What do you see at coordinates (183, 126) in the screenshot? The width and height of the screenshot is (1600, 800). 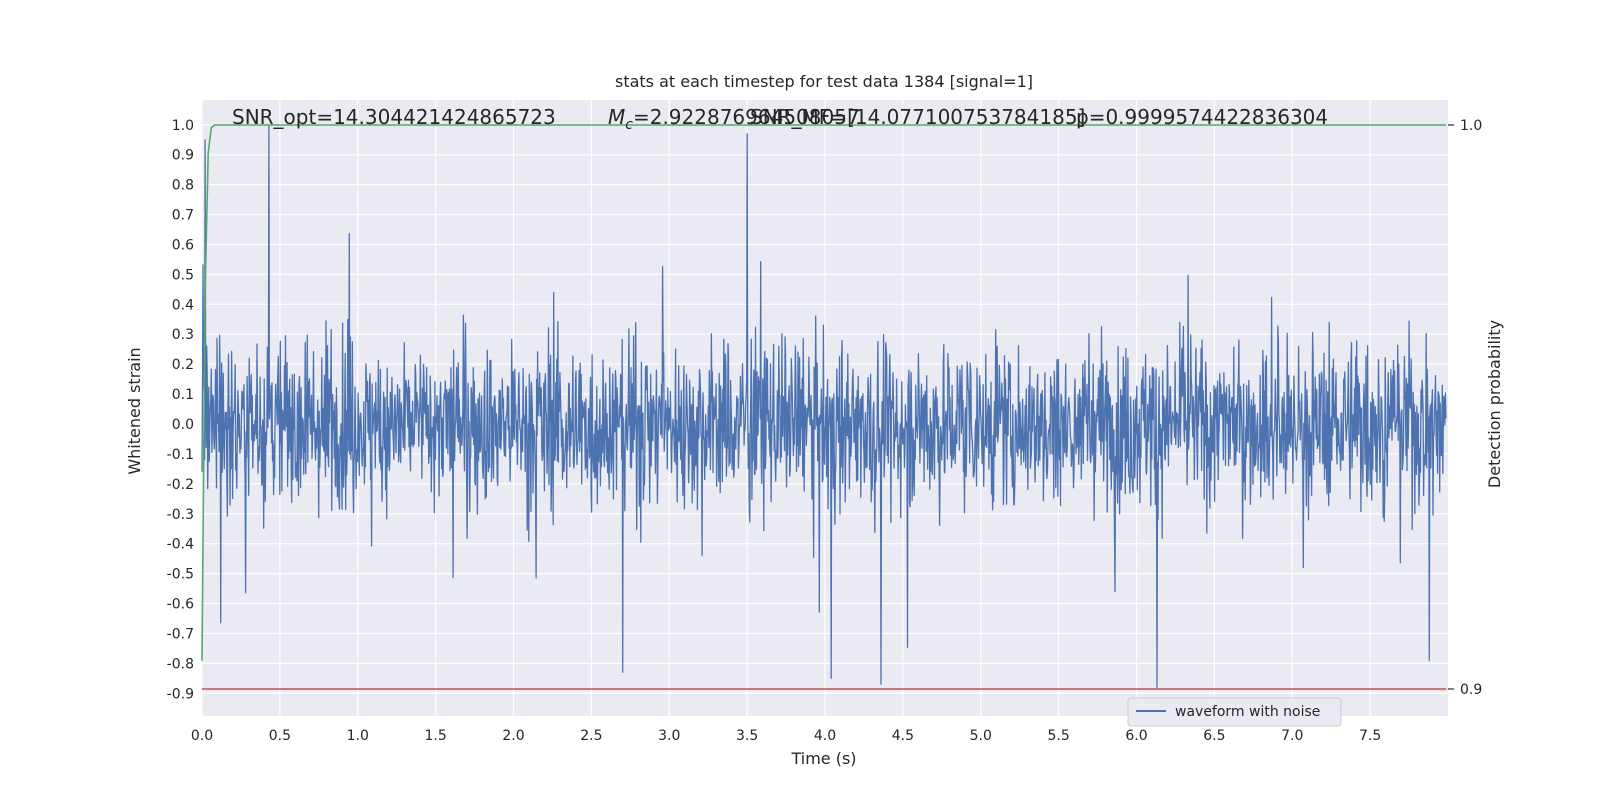 I see `y-tick-label: 1.0` at bounding box center [183, 126].